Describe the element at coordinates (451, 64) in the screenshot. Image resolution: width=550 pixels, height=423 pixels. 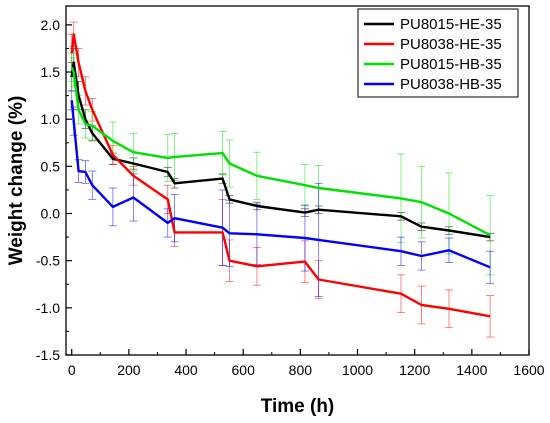
I see `legend-label: PU8015-HB-35` at that location.